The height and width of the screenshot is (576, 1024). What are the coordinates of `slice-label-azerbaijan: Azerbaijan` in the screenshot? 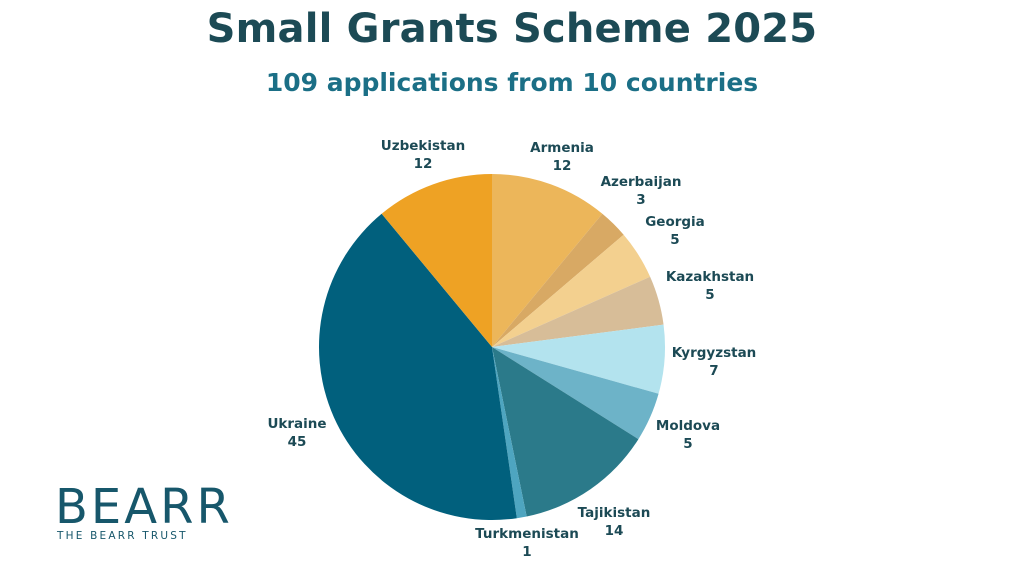 It's located at (641, 182).